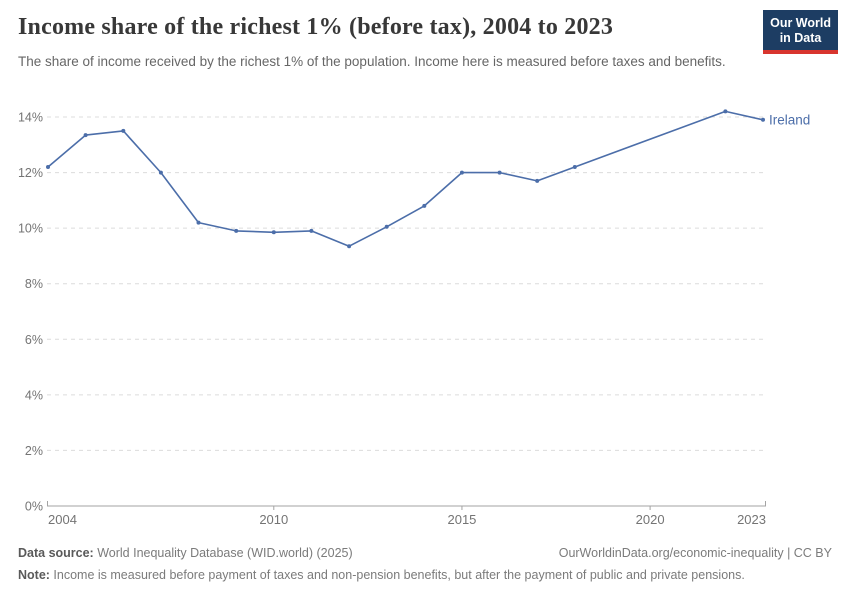 This screenshot has height=600, width=850. Describe the element at coordinates (62, 519) in the screenshot. I see `x-axis-label: 2004` at that location.